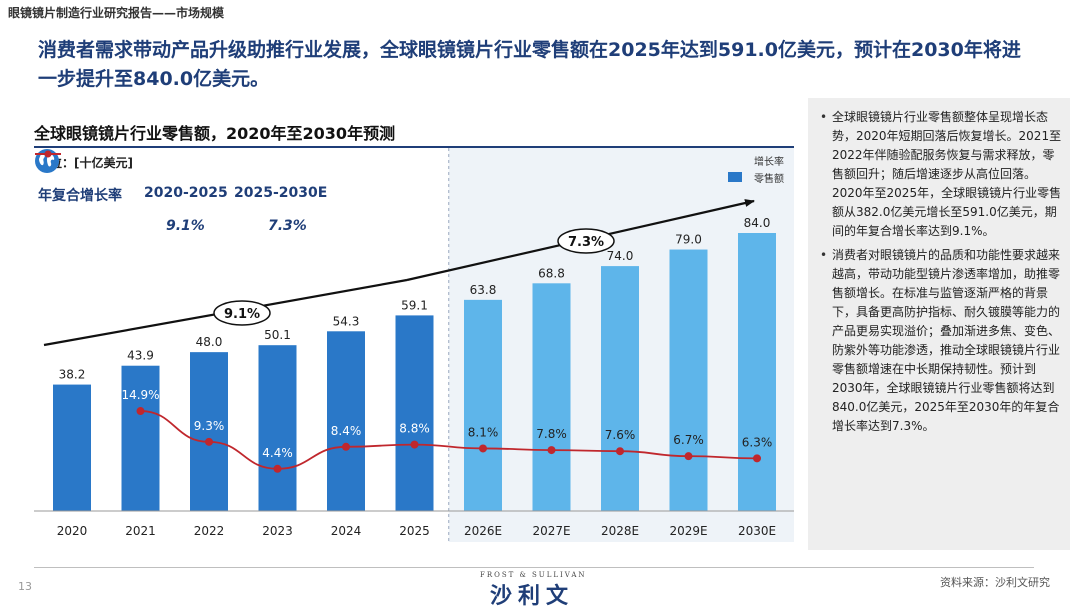  I want to click on growth-rate-label: 6.3%, so click(757, 442).